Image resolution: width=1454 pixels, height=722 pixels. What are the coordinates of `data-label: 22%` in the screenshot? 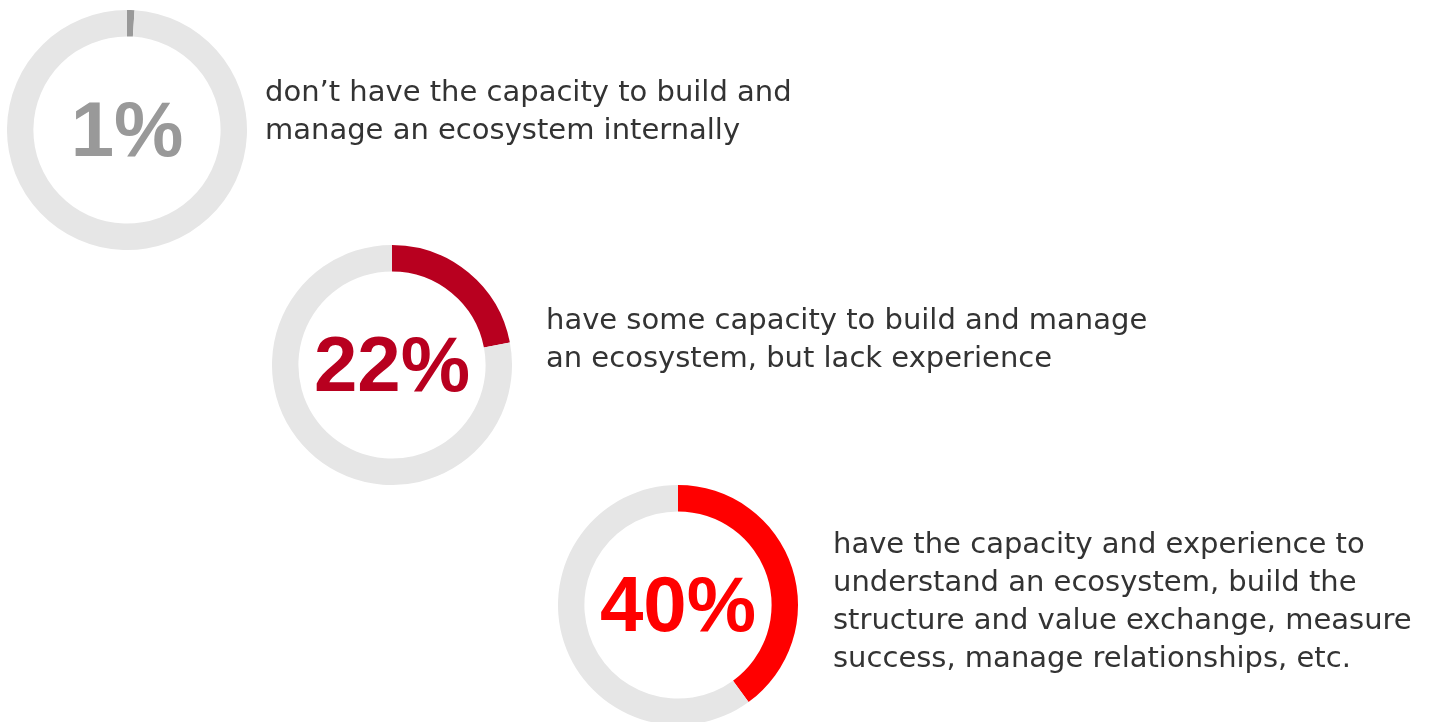 It's located at (392, 363).